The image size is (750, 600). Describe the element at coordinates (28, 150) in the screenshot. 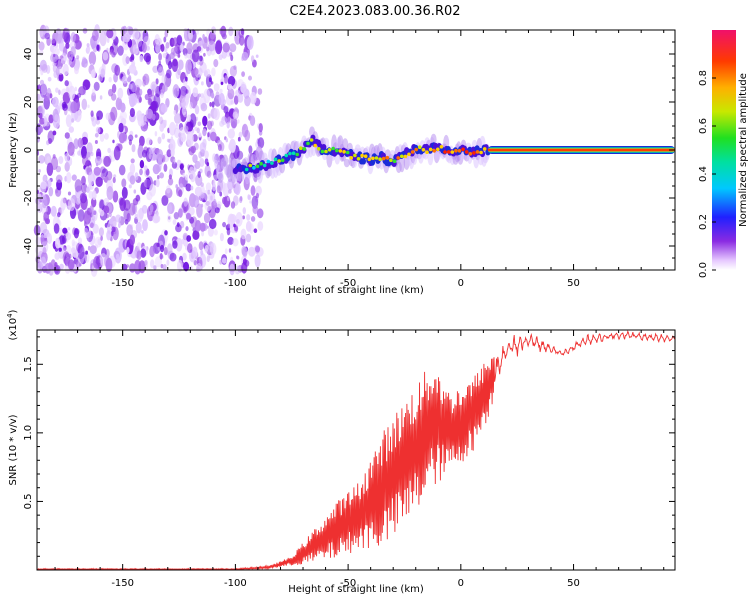

I see `y-tick-label: 0` at that location.